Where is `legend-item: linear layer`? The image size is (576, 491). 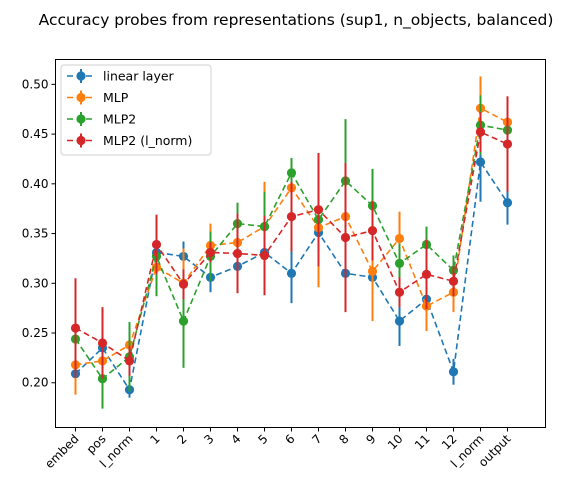
legend-item: linear layer is located at coordinates (121, 76).